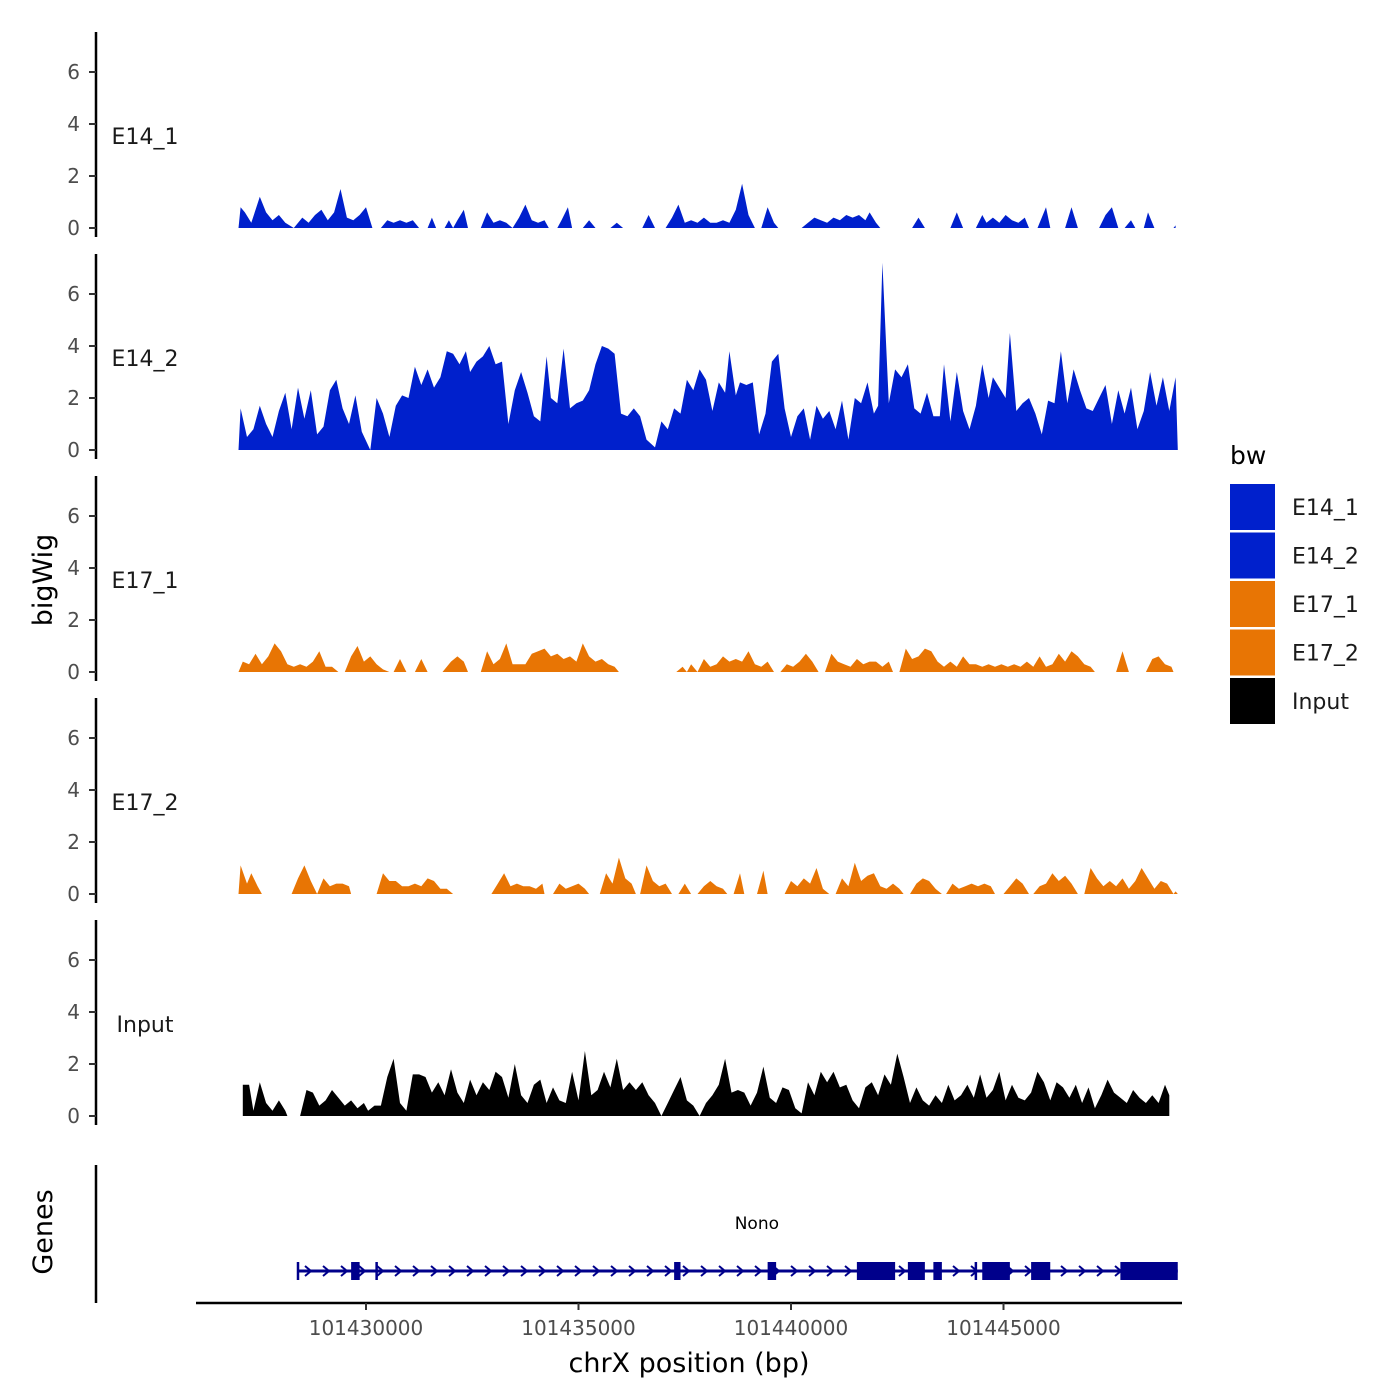 The image size is (1400, 1400). Describe the element at coordinates (1320, 702) in the screenshot. I see `legend-label: Input` at that location.